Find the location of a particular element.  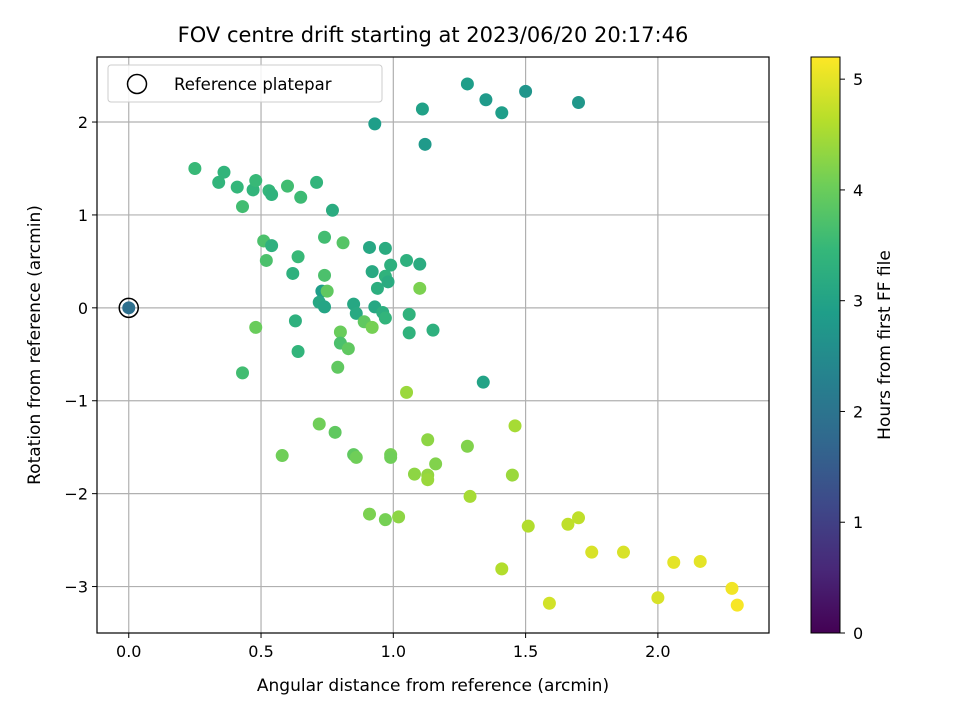

colorbar-ticks: 0 1 2 3 4 5 is located at coordinates (851, 356).